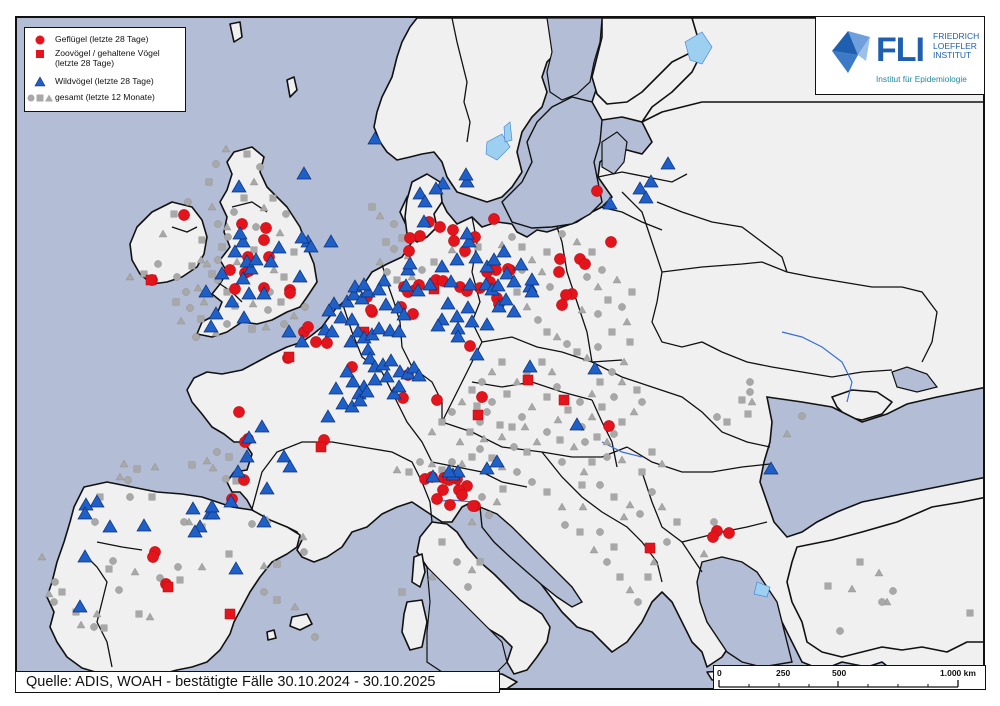 This screenshot has width=1000, height=706. Describe the element at coordinates (958, 673) in the screenshot. I see `scale-label-1000: 1.000 km` at that location.